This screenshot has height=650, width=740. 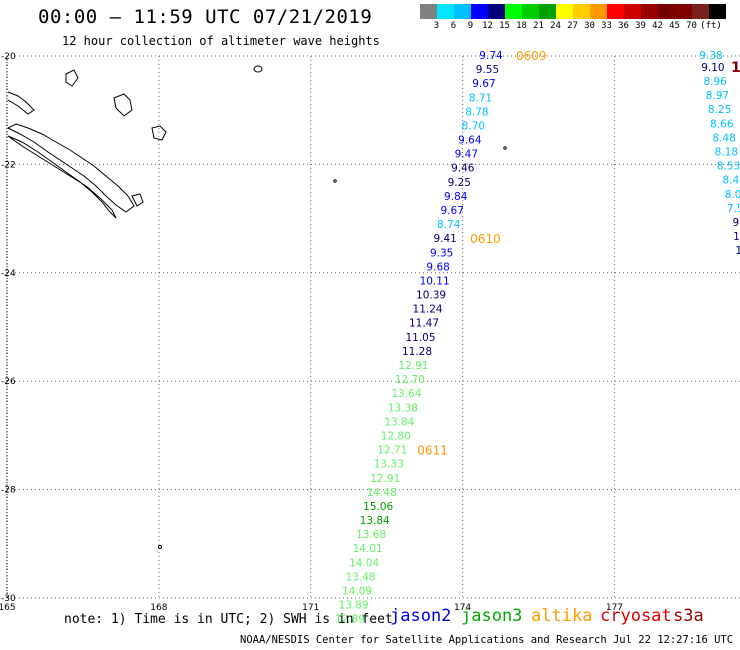 I want to click on swh-value: 12.89, so click(x=350, y=620).